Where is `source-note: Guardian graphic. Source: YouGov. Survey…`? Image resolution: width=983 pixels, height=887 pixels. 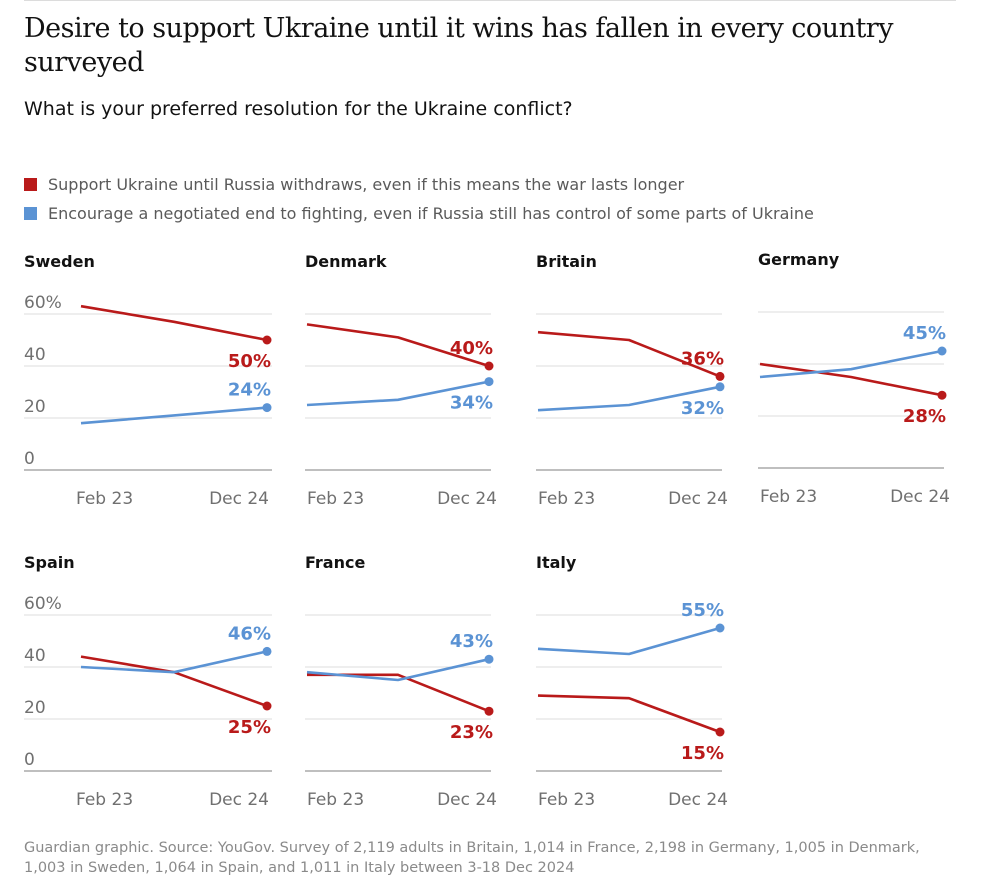
source-note: Guardian graphic. Source: YouGov. Survey… is located at coordinates (472, 858).